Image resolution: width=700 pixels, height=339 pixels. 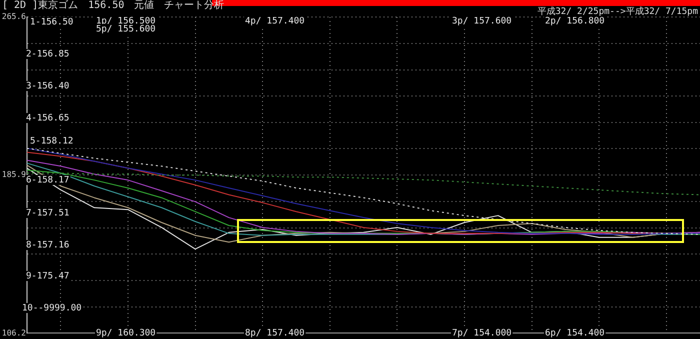 What do you see at coordinates (48, 54) in the screenshot?
I see `annotation: 2-156.85` at bounding box center [48, 54].